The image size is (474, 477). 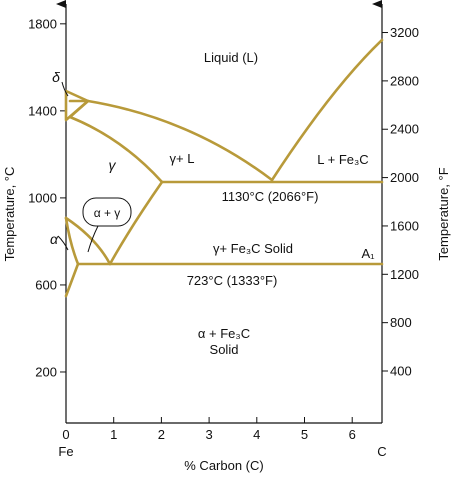 What do you see at coordinates (404, 274) in the screenshot?
I see `right-axis-tick-label: 1200` at bounding box center [404, 274].